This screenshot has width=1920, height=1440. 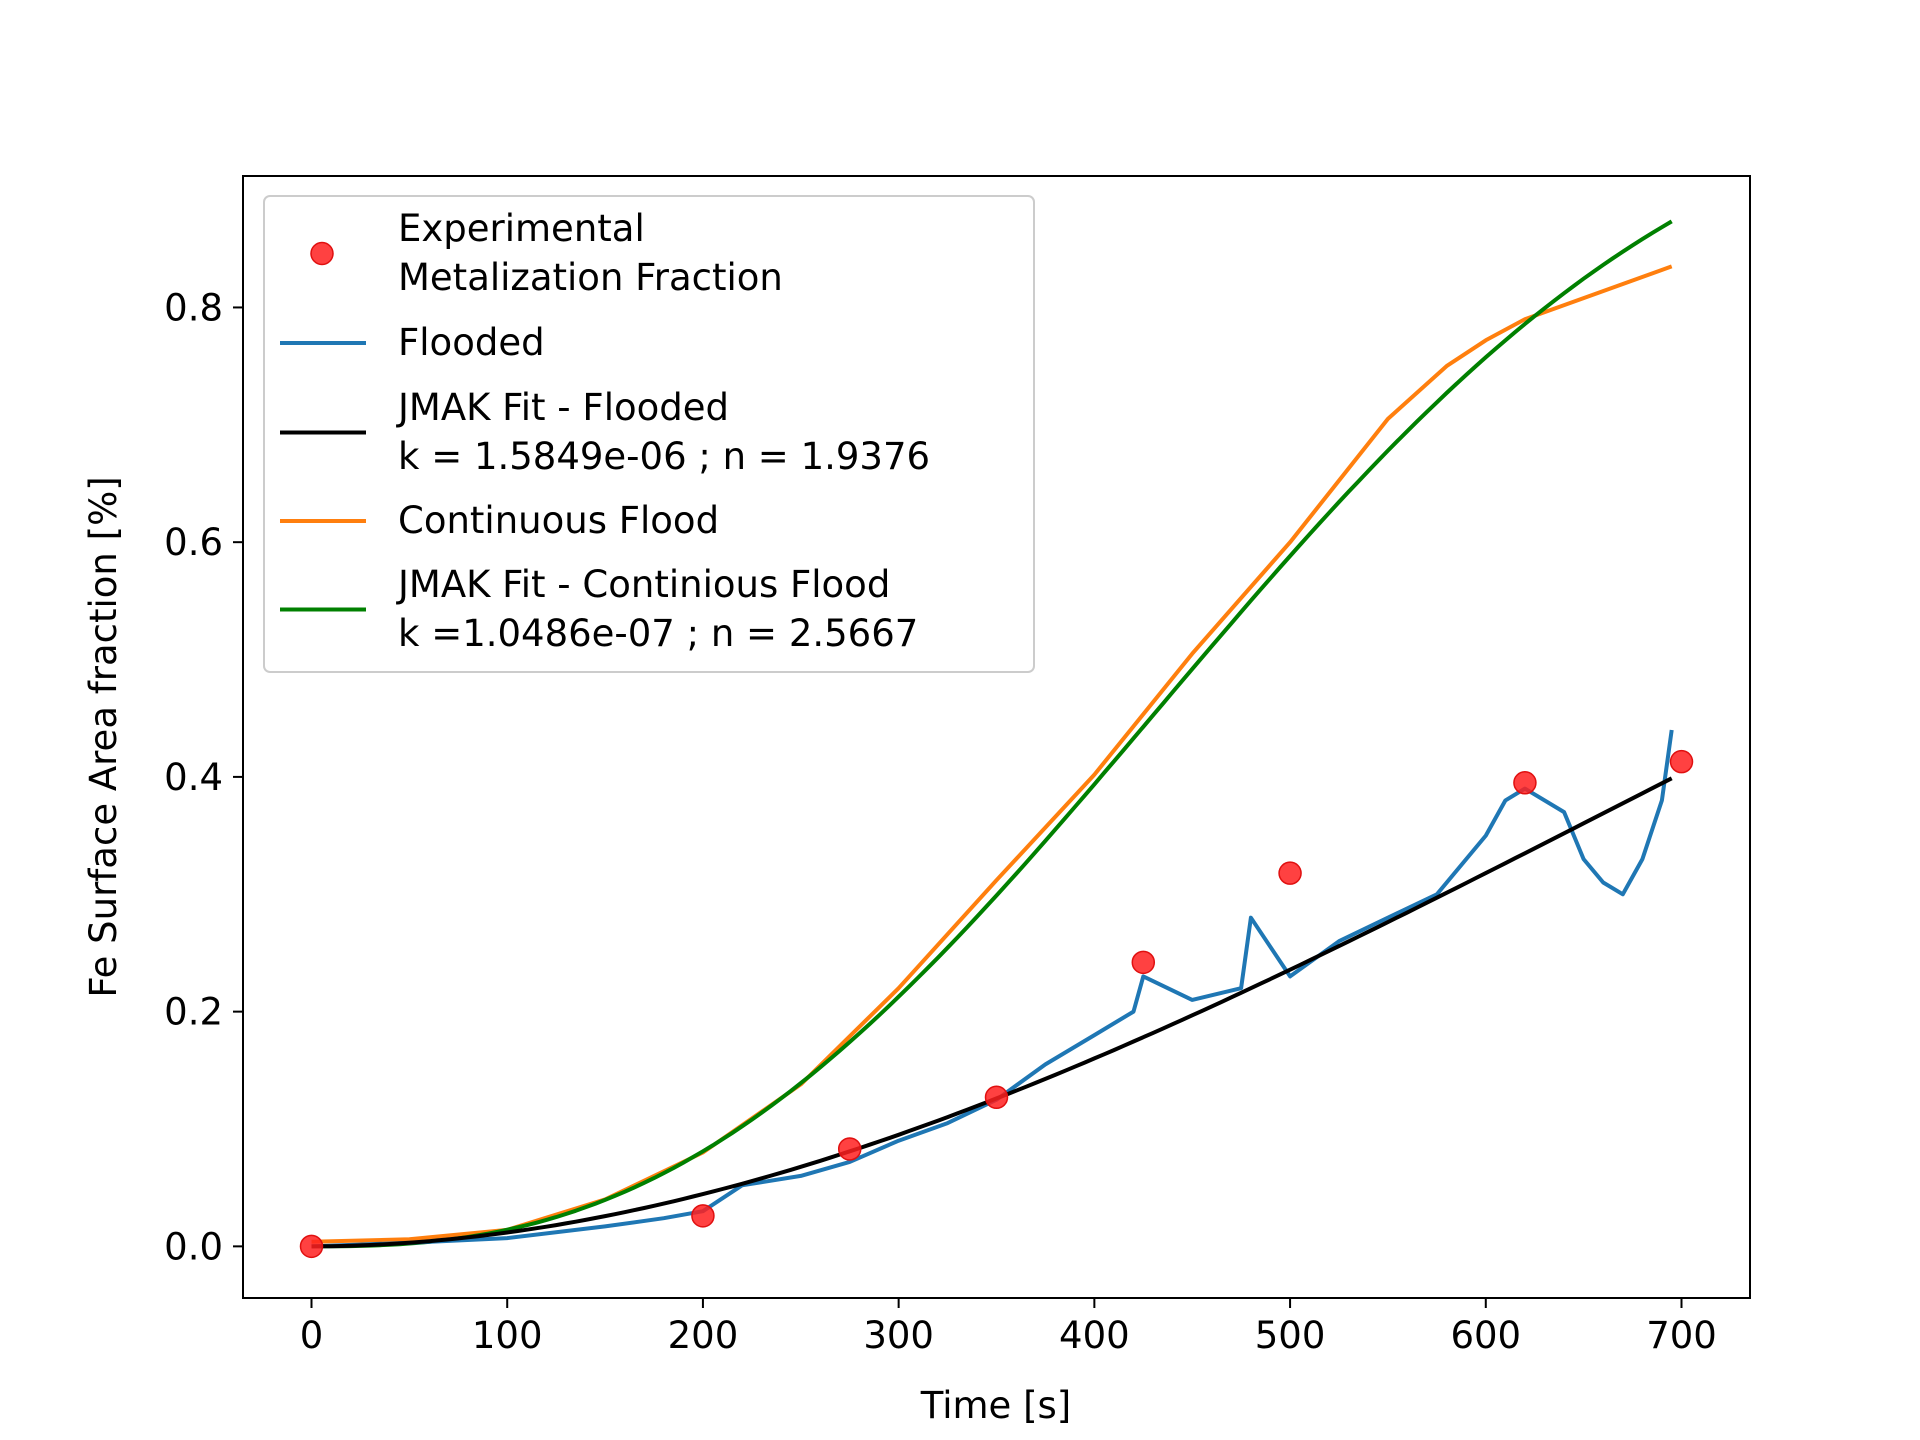 I want to click on legend-label: Continuous Flood, so click(x=558, y=520).